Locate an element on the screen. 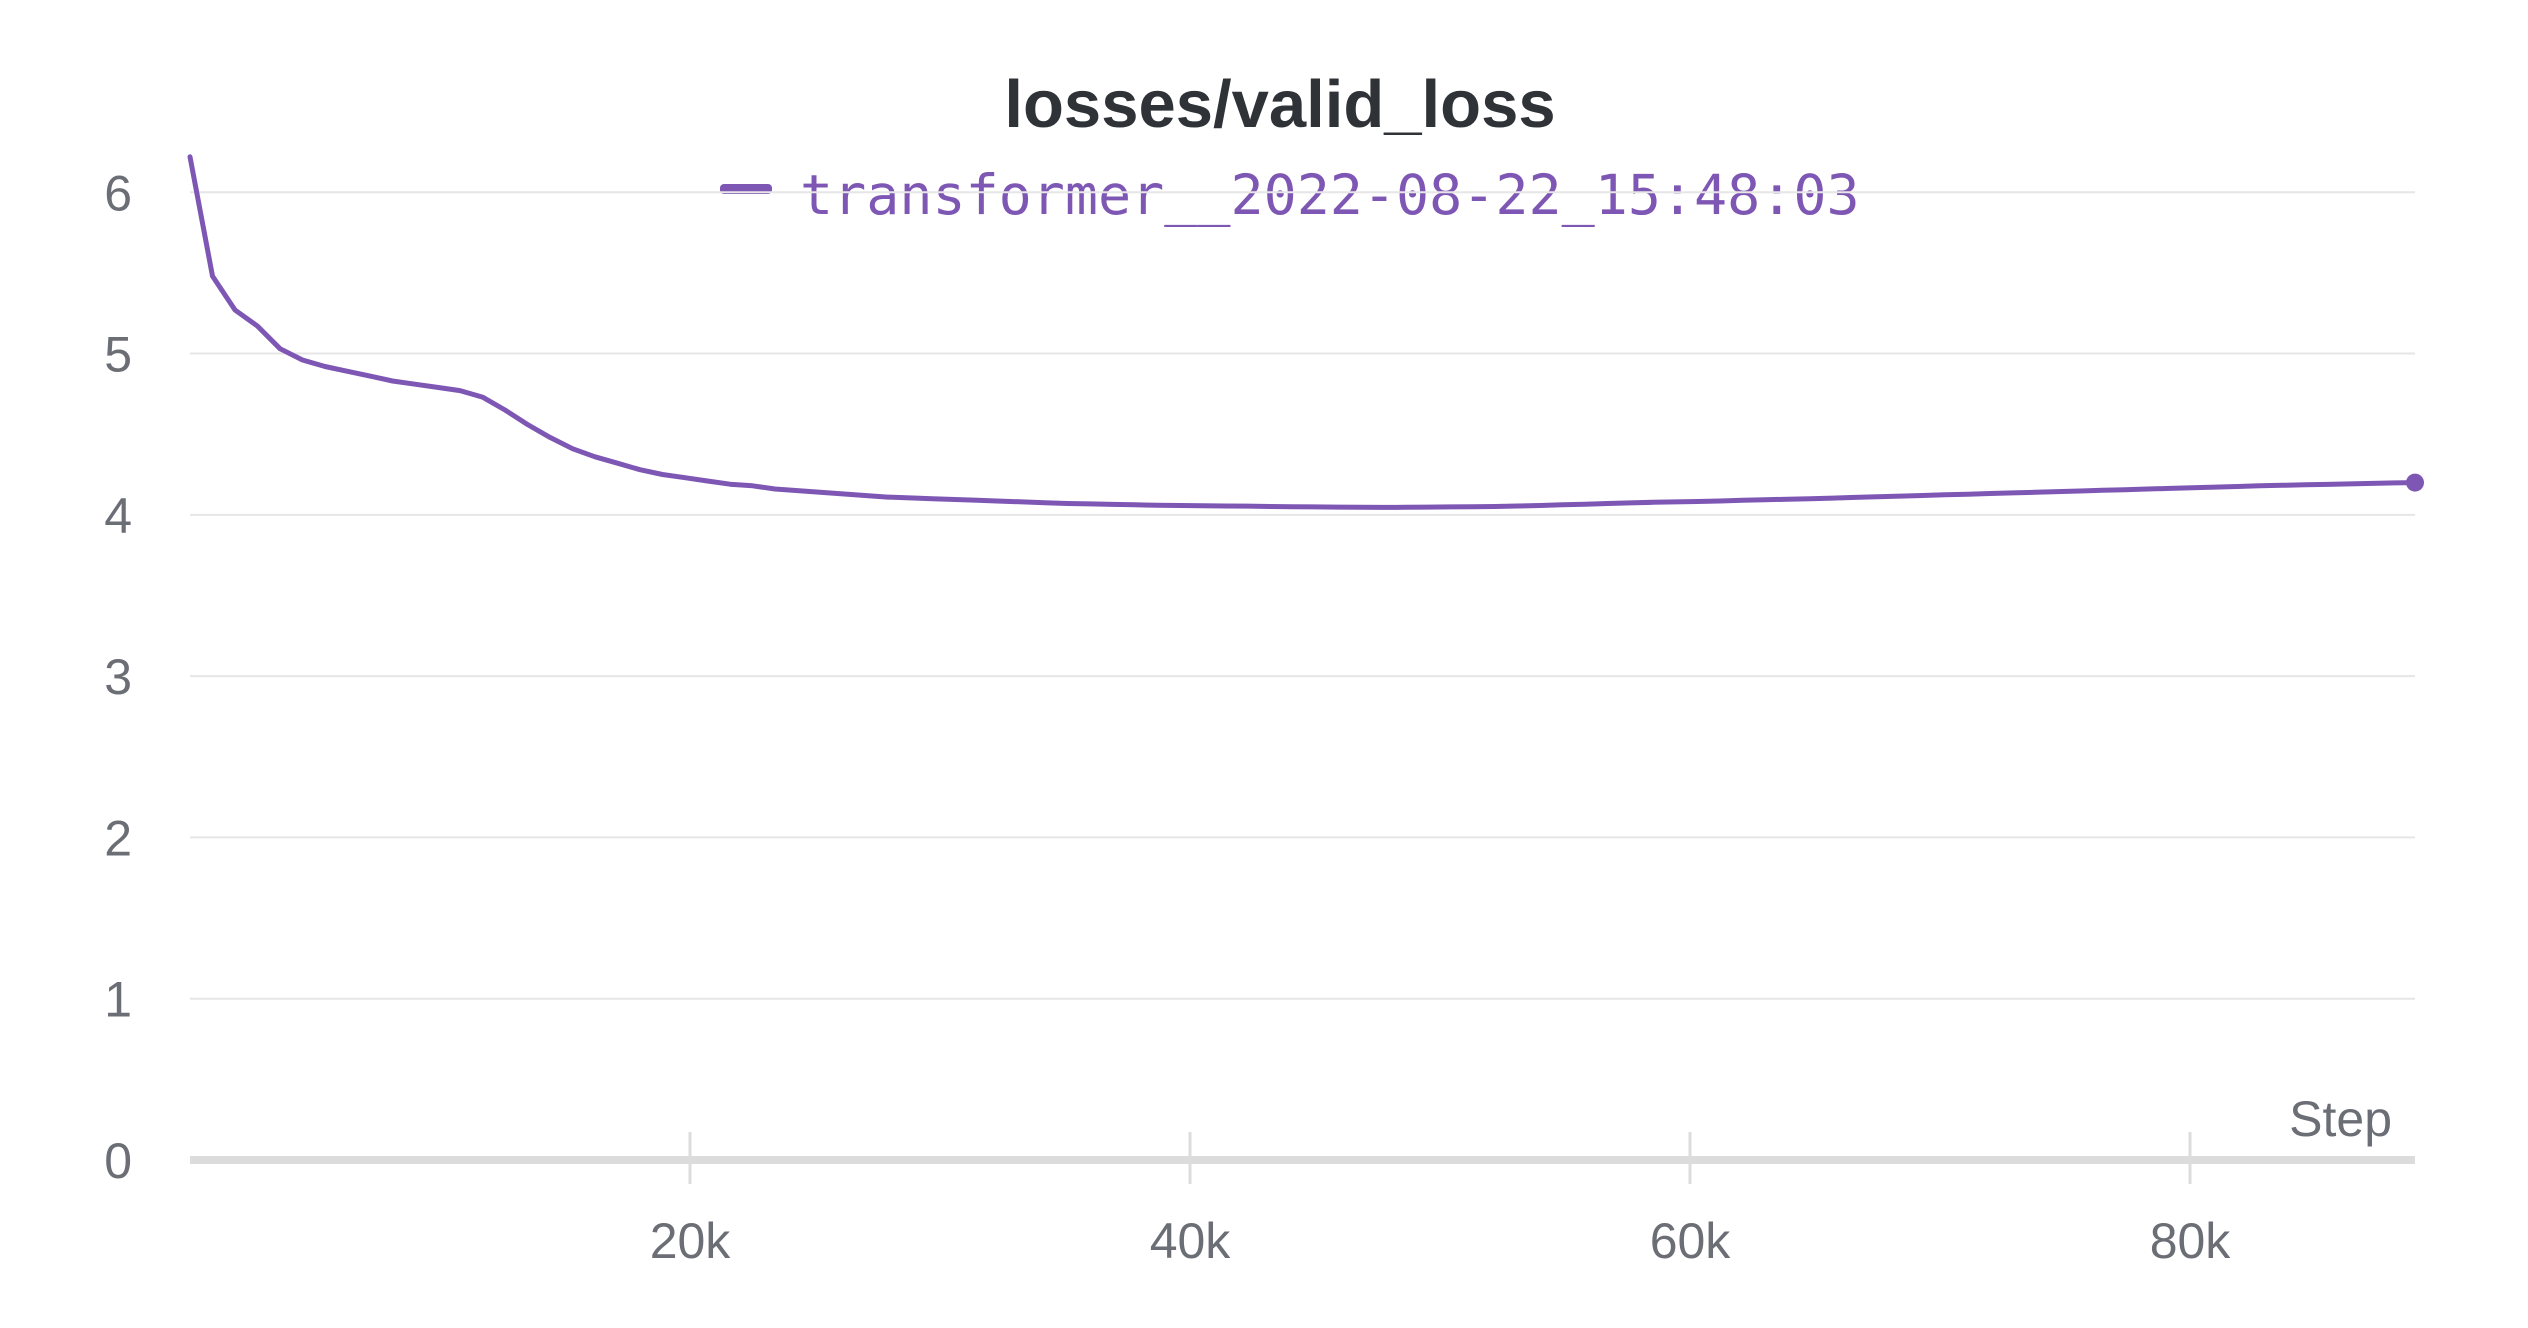 This screenshot has height=1328, width=2528. legend: transformer__2022-08-22_15:48:03 is located at coordinates (1290, 195).